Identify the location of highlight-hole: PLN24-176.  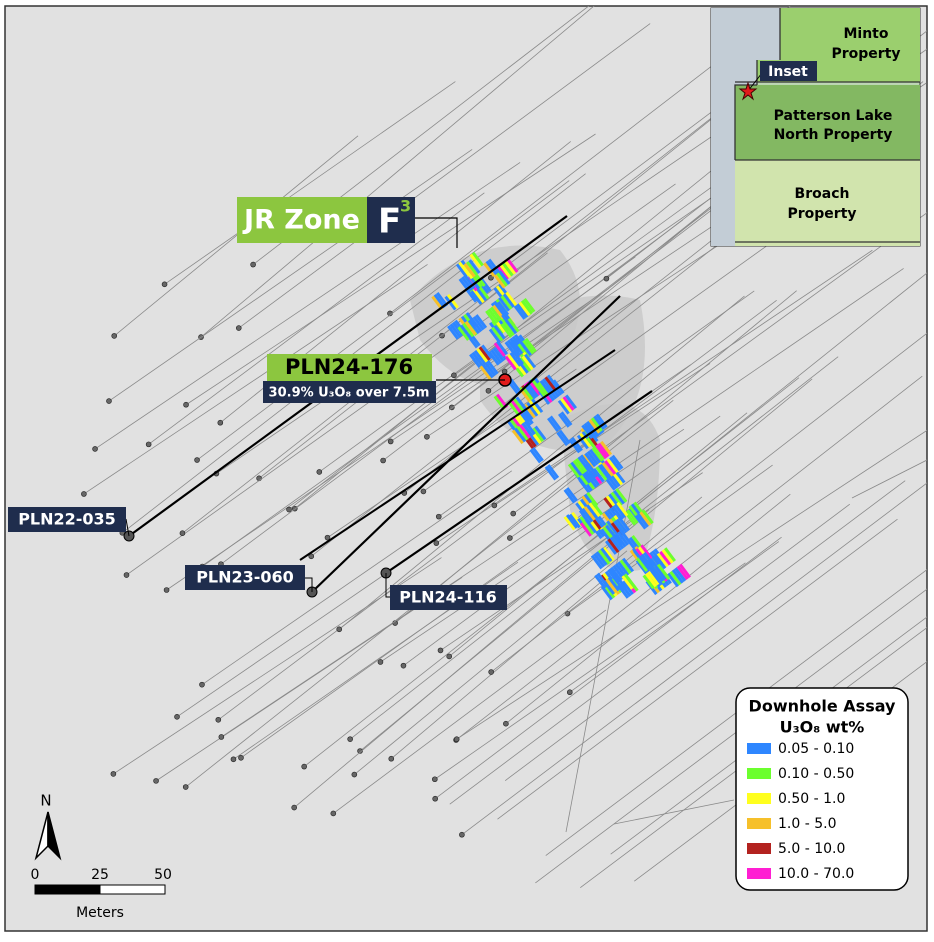
(349, 367).